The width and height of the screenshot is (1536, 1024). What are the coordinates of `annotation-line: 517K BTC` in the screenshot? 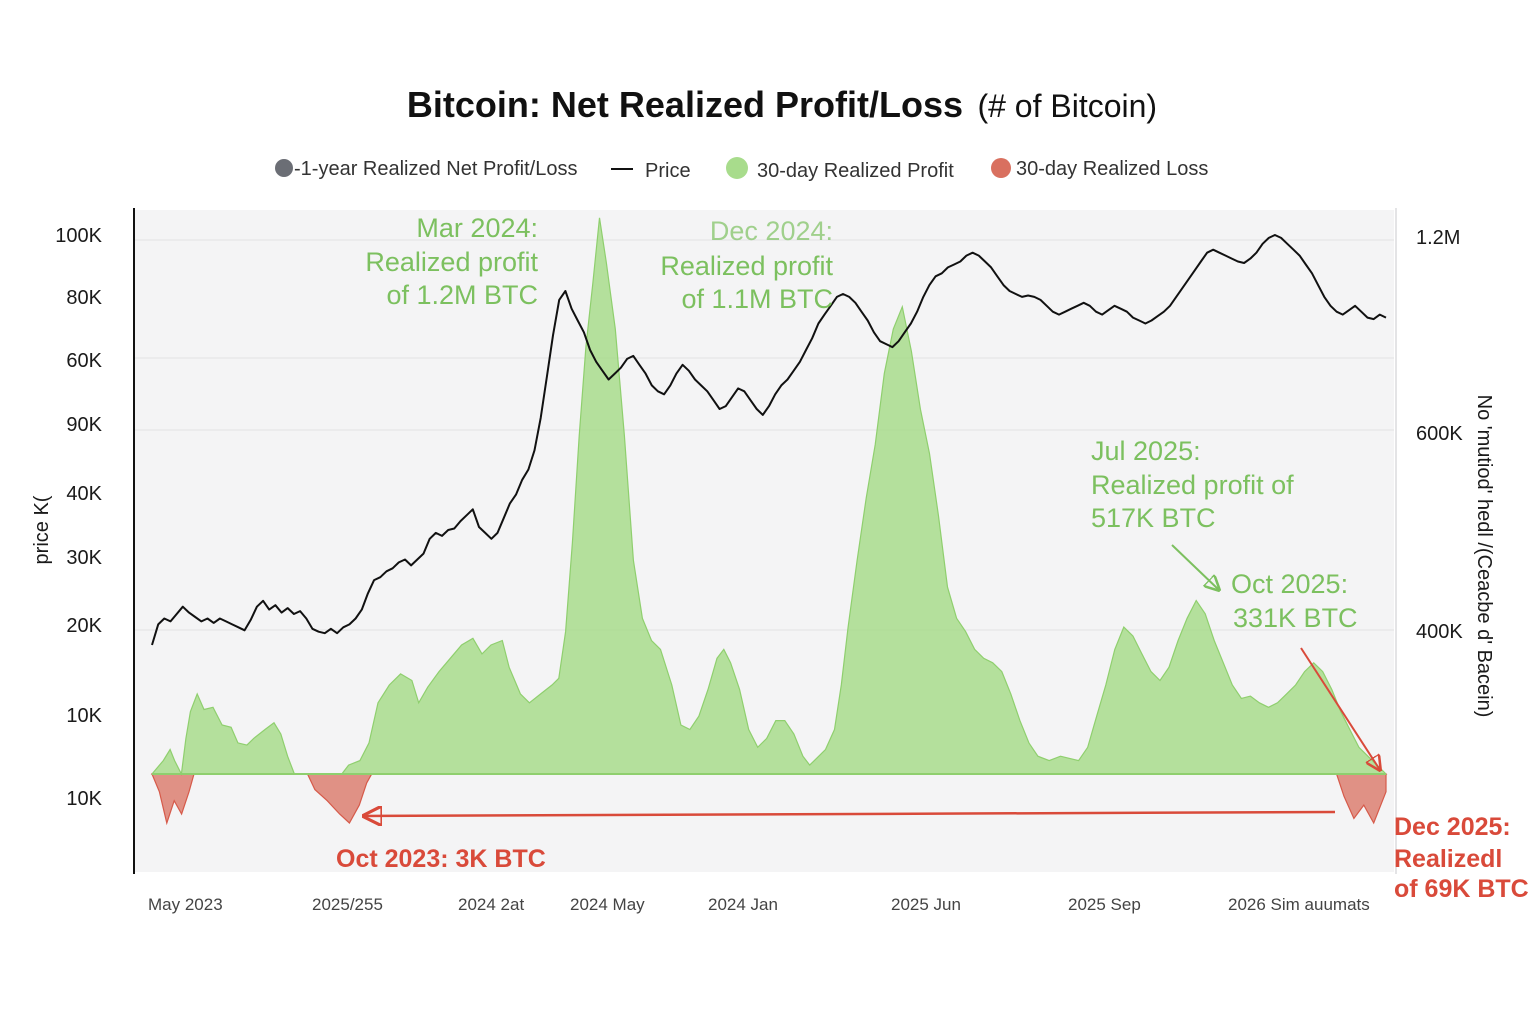 It's located at (1153, 518).